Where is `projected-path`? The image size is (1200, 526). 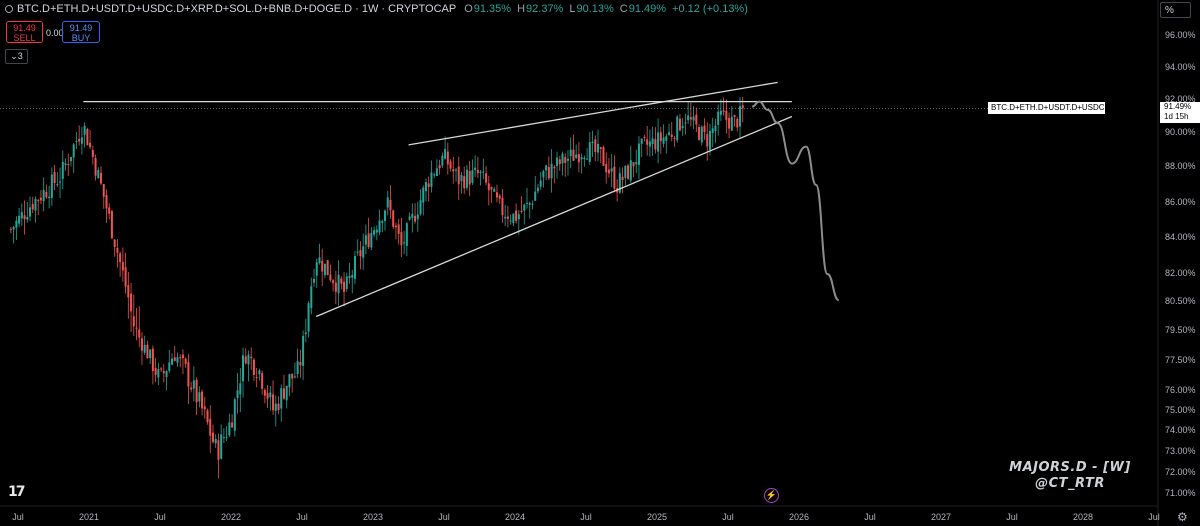 projected-path is located at coordinates (795, 201).